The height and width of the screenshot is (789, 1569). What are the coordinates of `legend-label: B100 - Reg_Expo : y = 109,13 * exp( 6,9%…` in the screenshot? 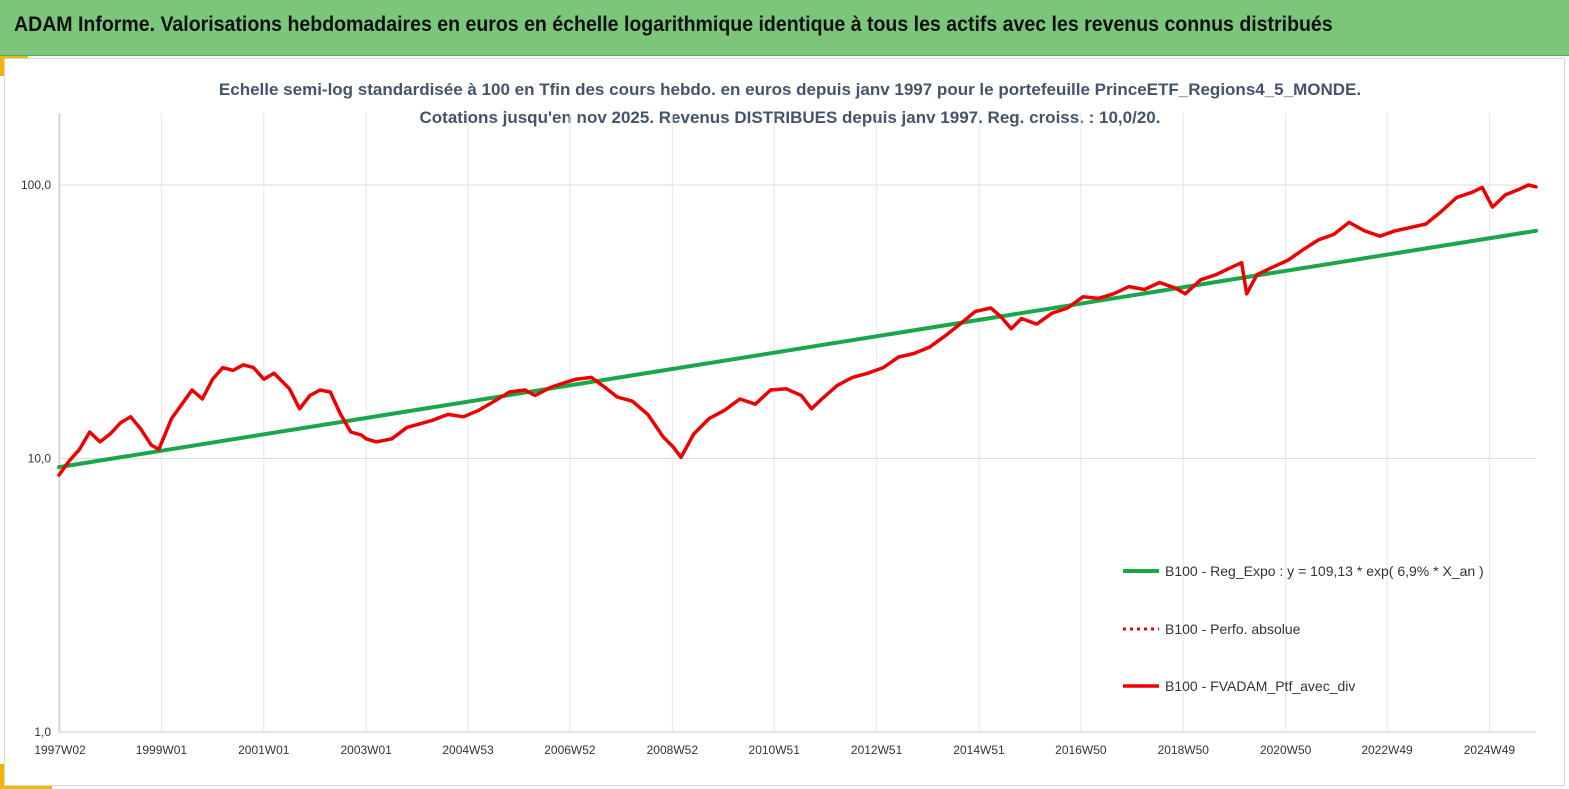 It's located at (1324, 571).